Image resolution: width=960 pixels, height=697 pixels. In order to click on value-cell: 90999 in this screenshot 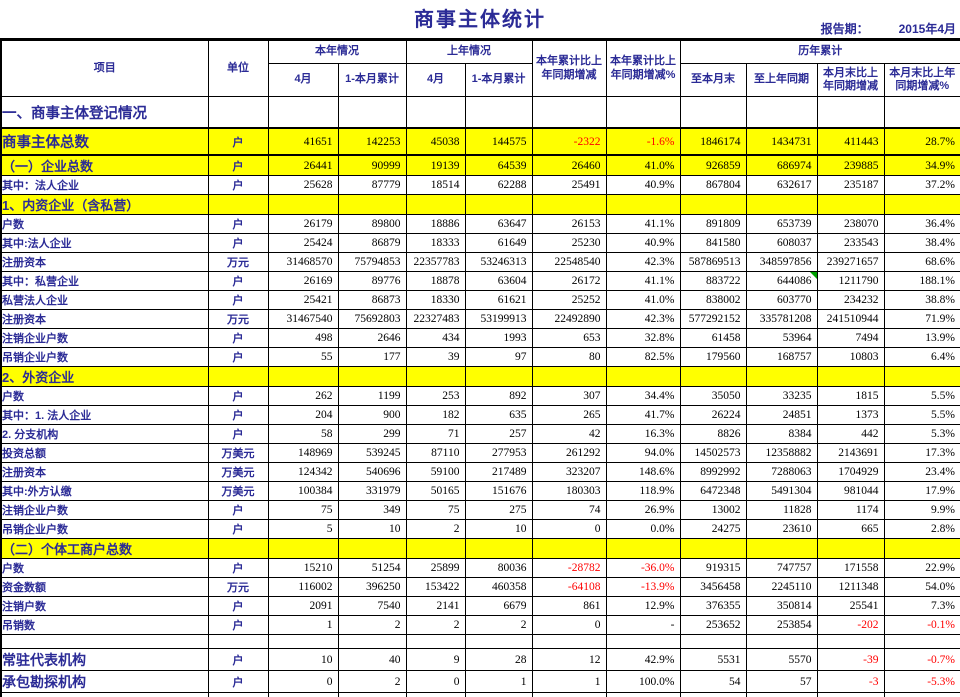, I will do `click(372, 165)`.